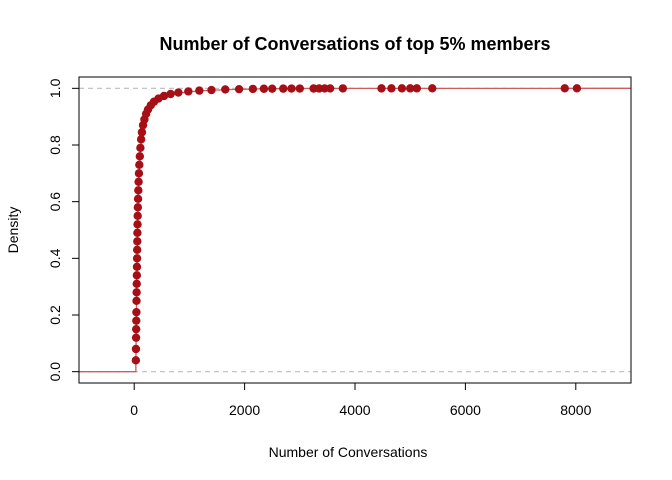 This screenshot has height=480, width=672. Describe the element at coordinates (575, 410) in the screenshot. I see `x-tick-label: 8000` at that location.